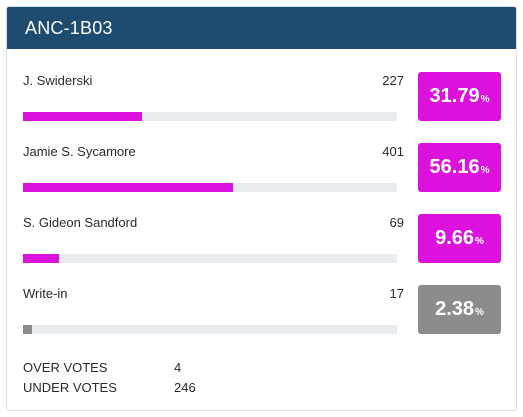 This screenshot has height=417, width=523. Describe the element at coordinates (261, 28) in the screenshot. I see `card-header: ANC-1B03` at that location.